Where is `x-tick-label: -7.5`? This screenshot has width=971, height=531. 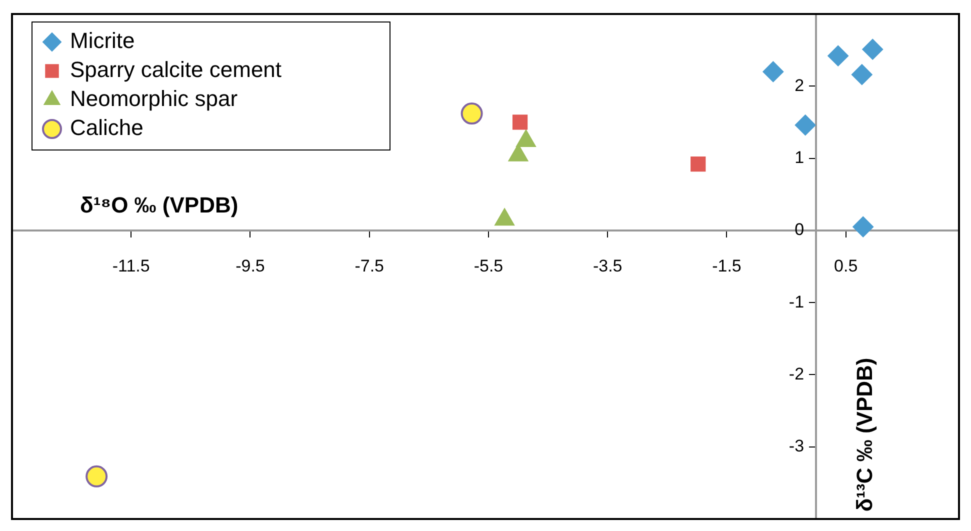 x-tick-label: -7.5 is located at coordinates (369, 266).